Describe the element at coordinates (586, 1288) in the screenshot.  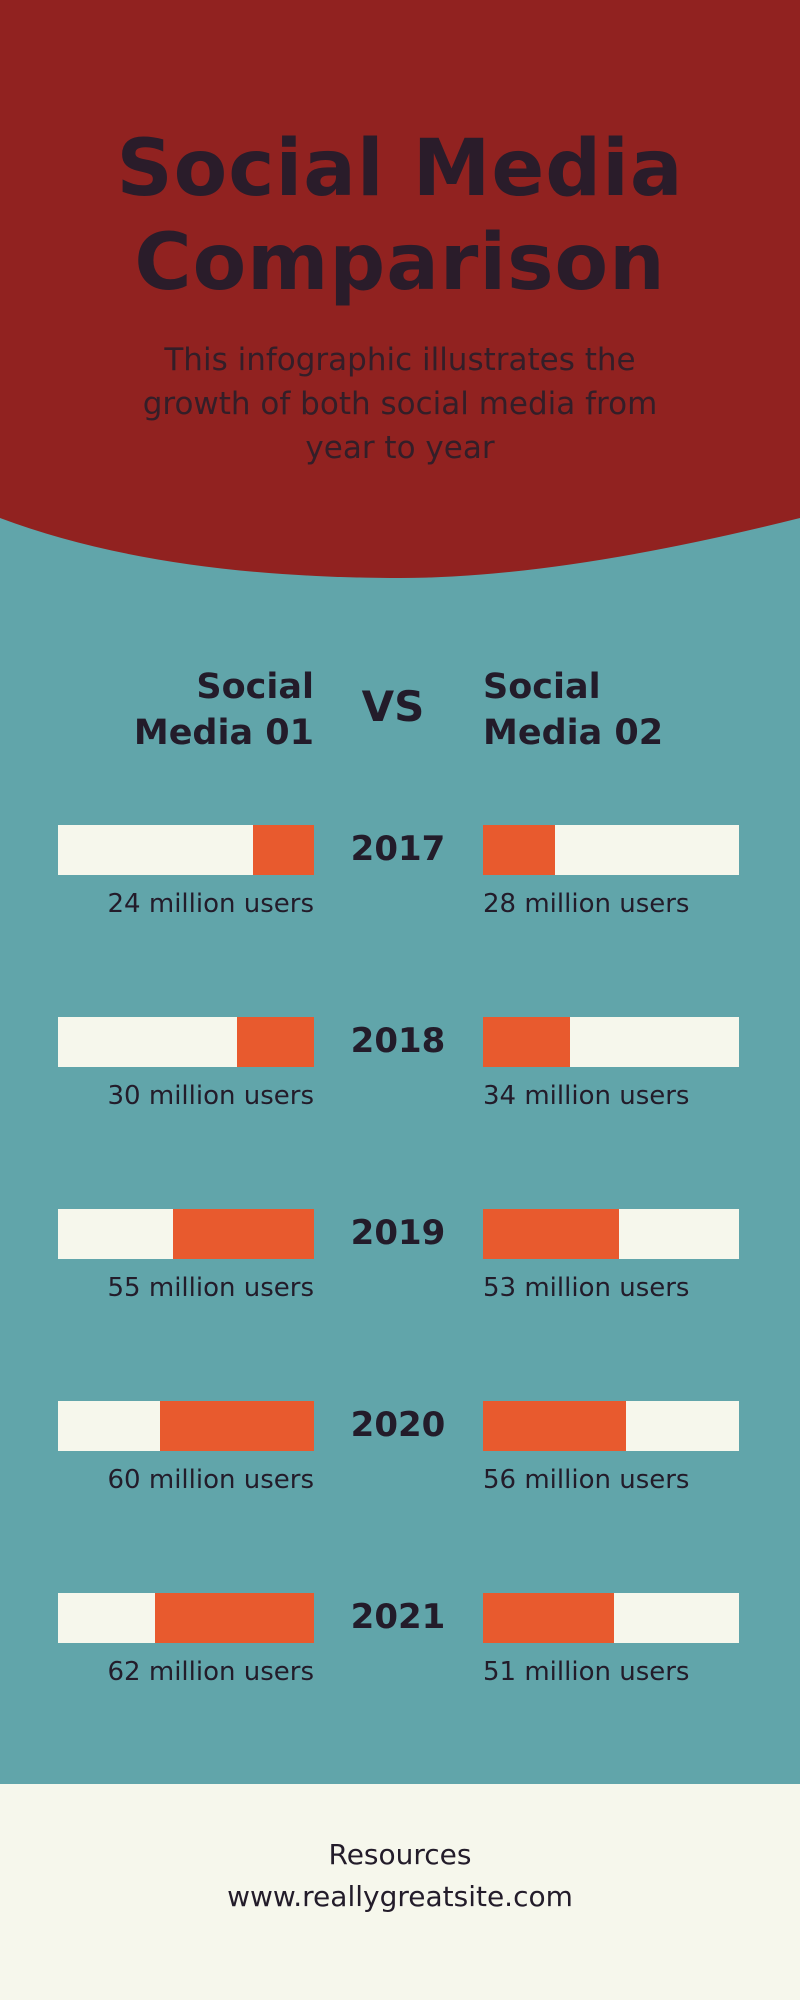
I see `value-label-right: 53 million users` at that location.